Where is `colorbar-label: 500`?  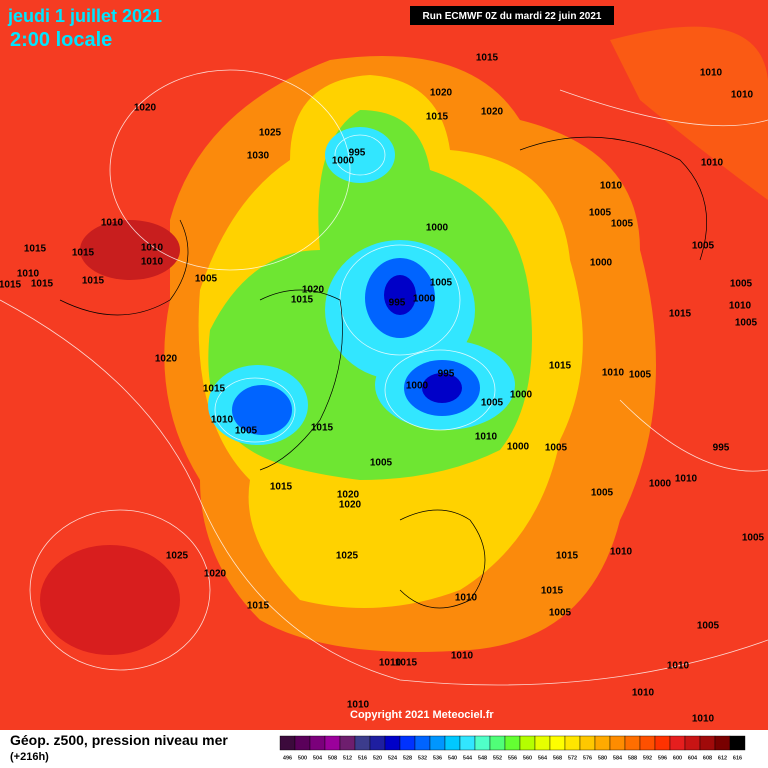 colorbar-label: 500 is located at coordinates (302, 758).